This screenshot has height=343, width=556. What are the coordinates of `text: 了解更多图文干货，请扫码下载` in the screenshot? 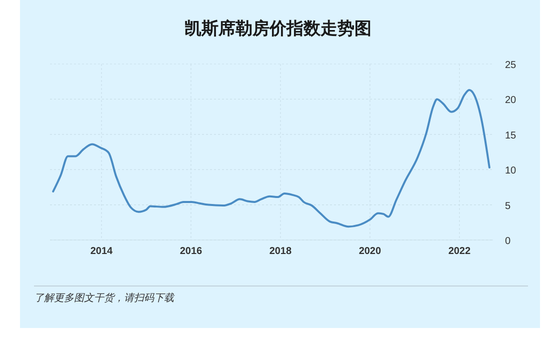 It's located at (104, 298).